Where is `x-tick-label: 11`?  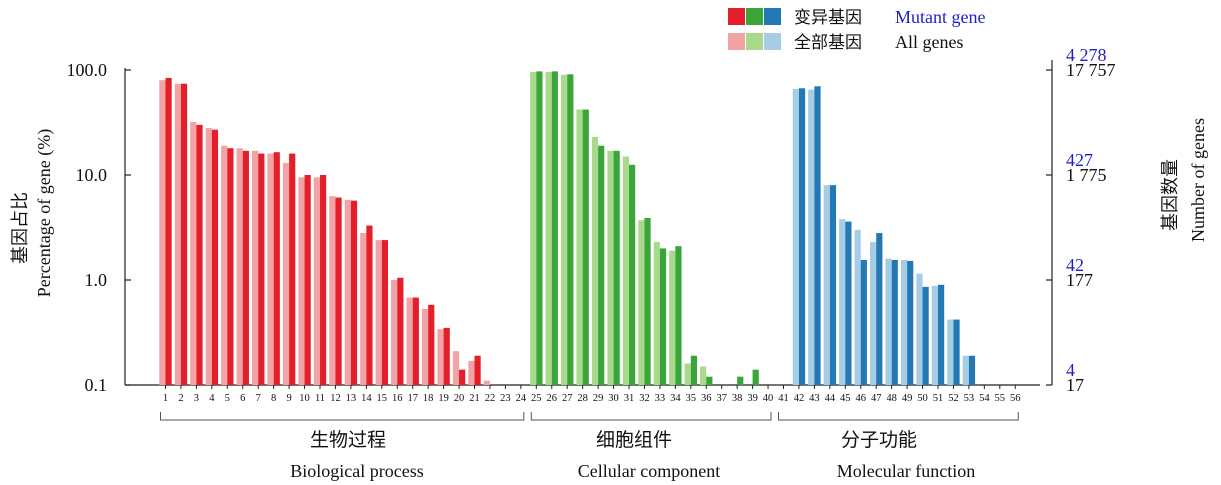
x-tick-label: 11 is located at coordinates (320, 398).